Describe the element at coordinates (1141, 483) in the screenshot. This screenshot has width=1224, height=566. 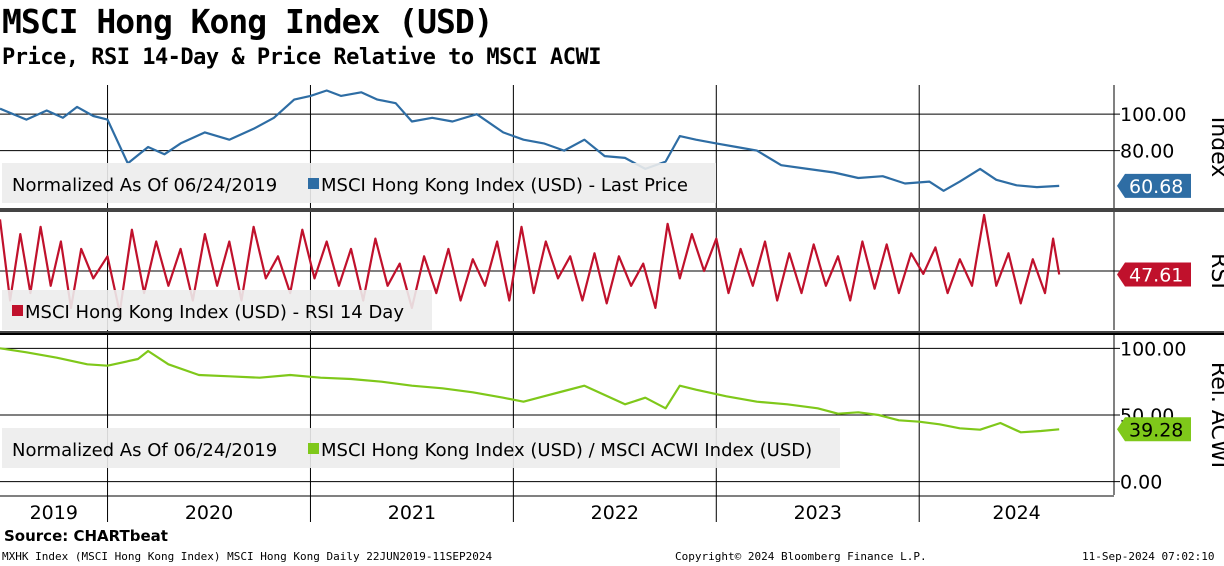
I see `relative-tick-label-2: 0.00` at that location.